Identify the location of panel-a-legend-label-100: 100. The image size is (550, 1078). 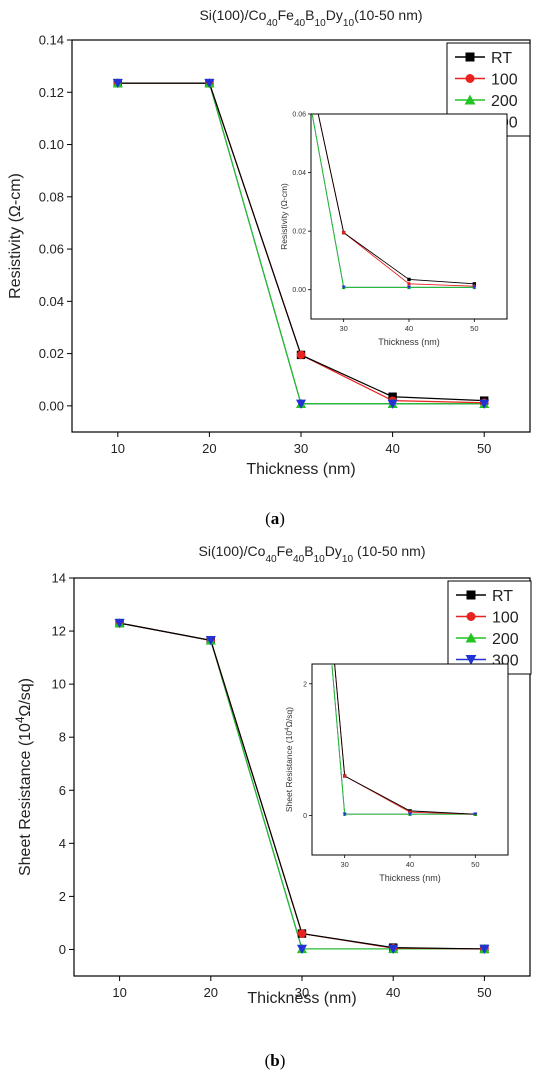
(504, 80).